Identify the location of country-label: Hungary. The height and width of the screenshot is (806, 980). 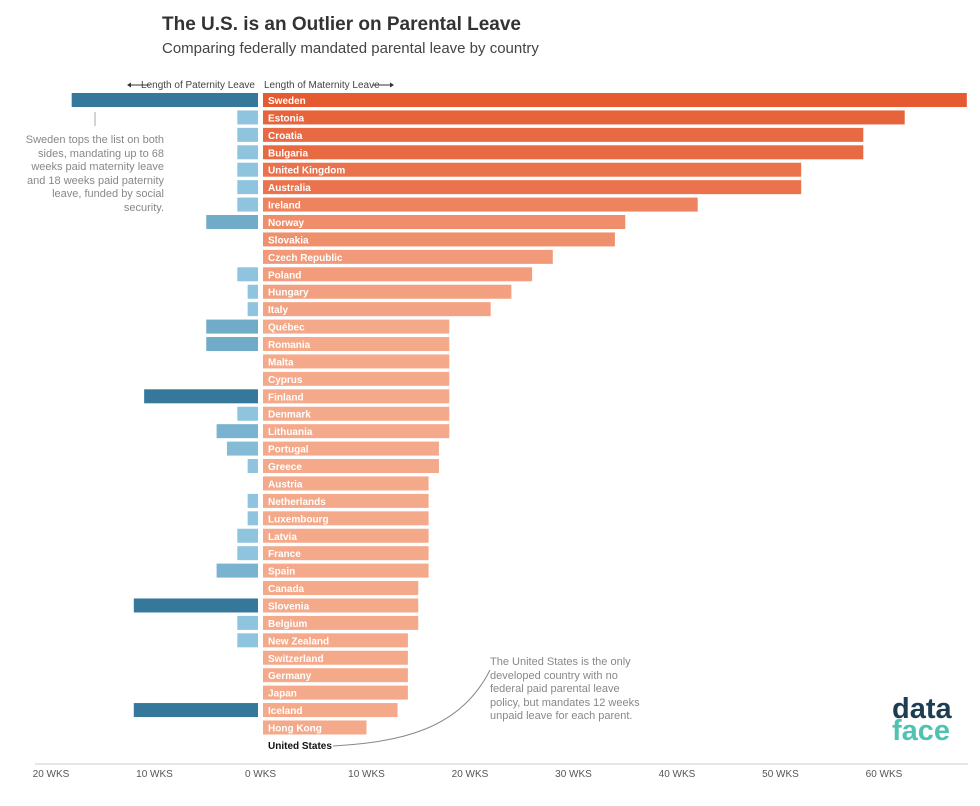
(288, 293).